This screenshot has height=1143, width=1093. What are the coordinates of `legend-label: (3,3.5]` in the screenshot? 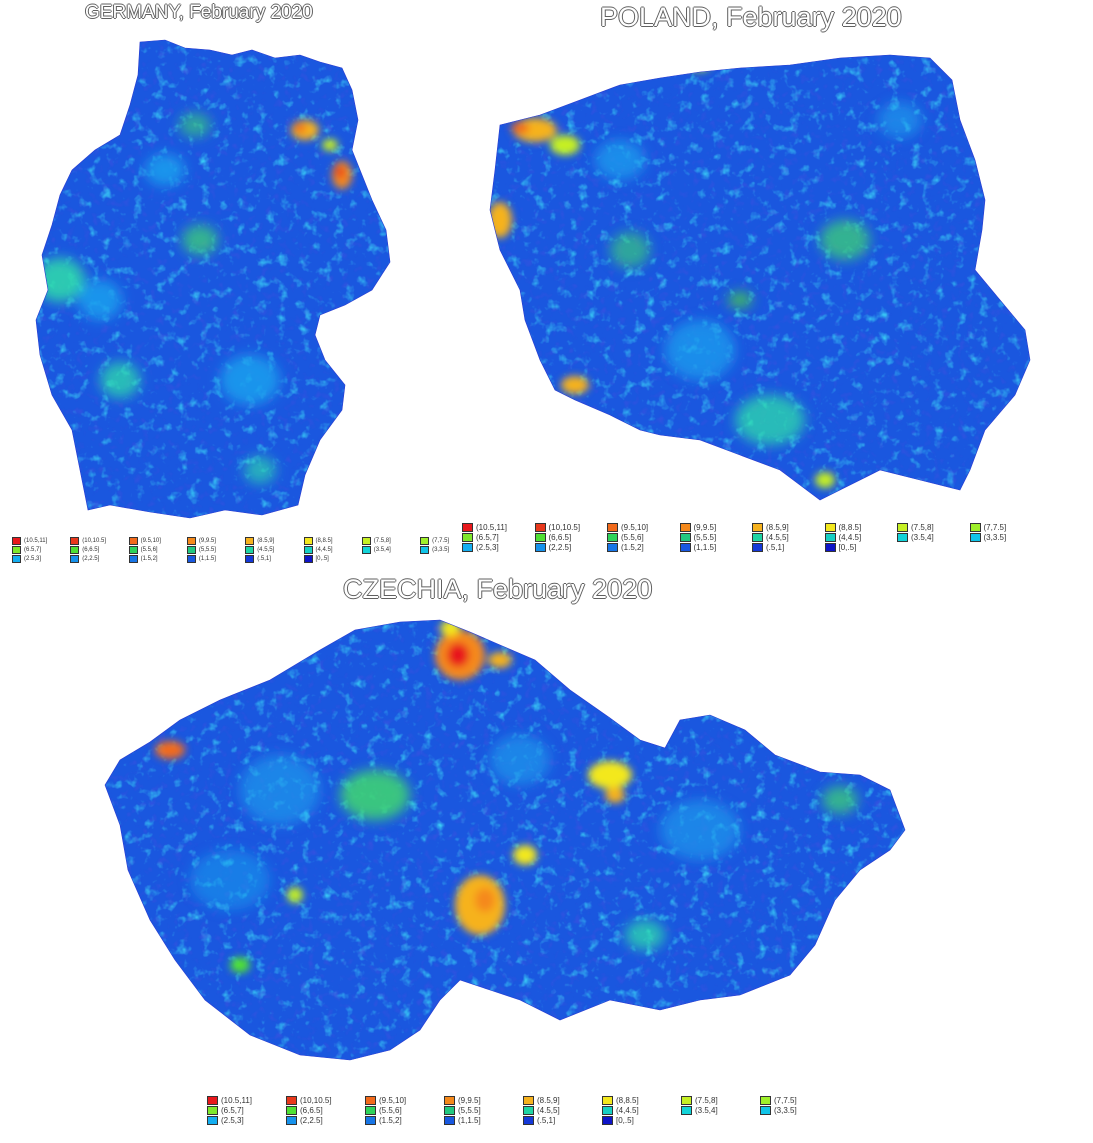 It's located at (441, 550).